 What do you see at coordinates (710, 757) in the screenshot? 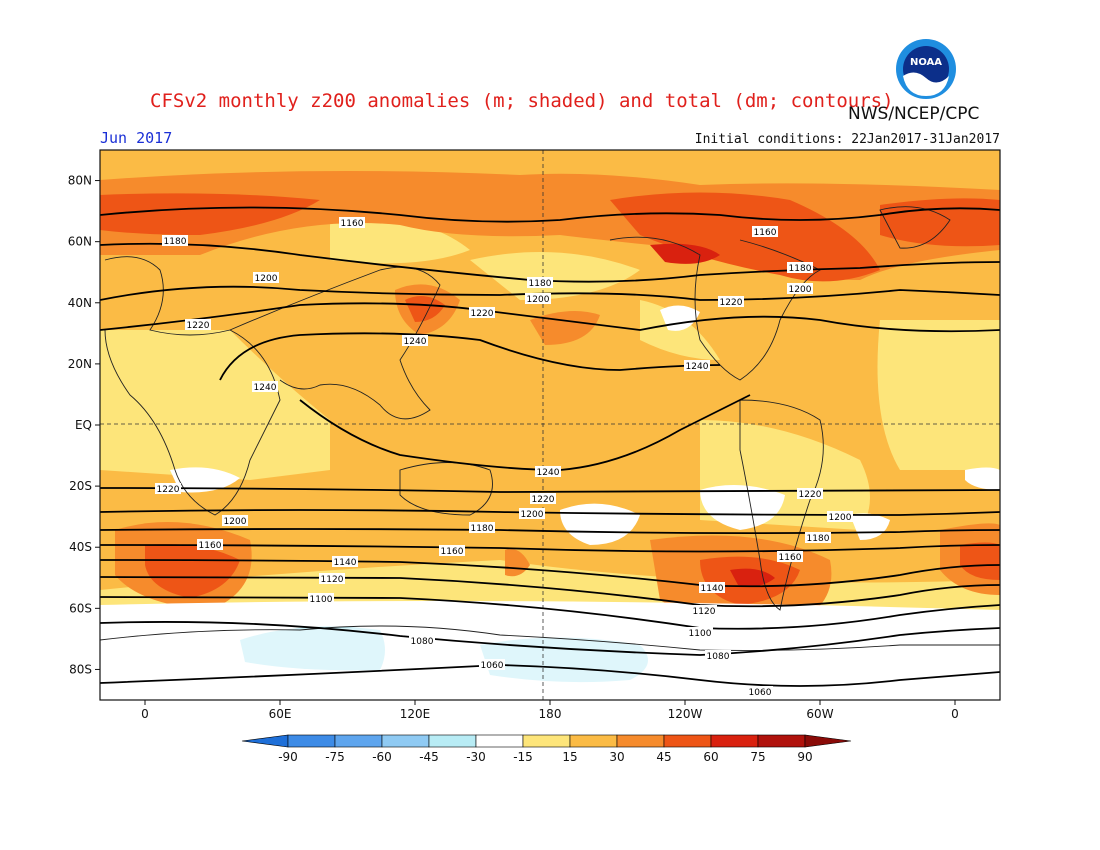
I see `colorbar-tick-label: 60` at bounding box center [710, 757].